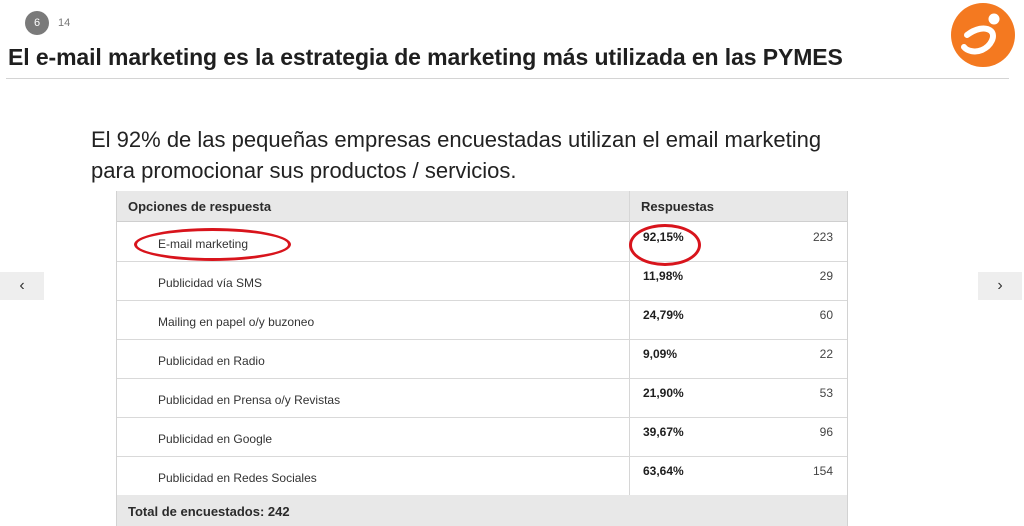 The height and width of the screenshot is (526, 1024). What do you see at coordinates (203, 244) in the screenshot?
I see `row-option: E-mail marketing` at bounding box center [203, 244].